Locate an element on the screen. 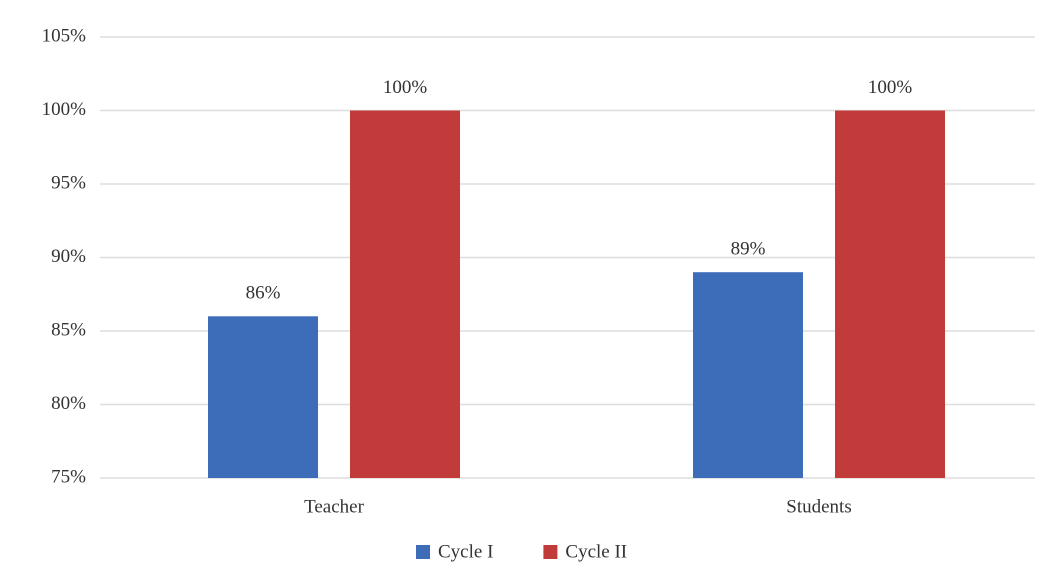 The height and width of the screenshot is (580, 1047). y-tick-label: 85% is located at coordinates (68, 329).